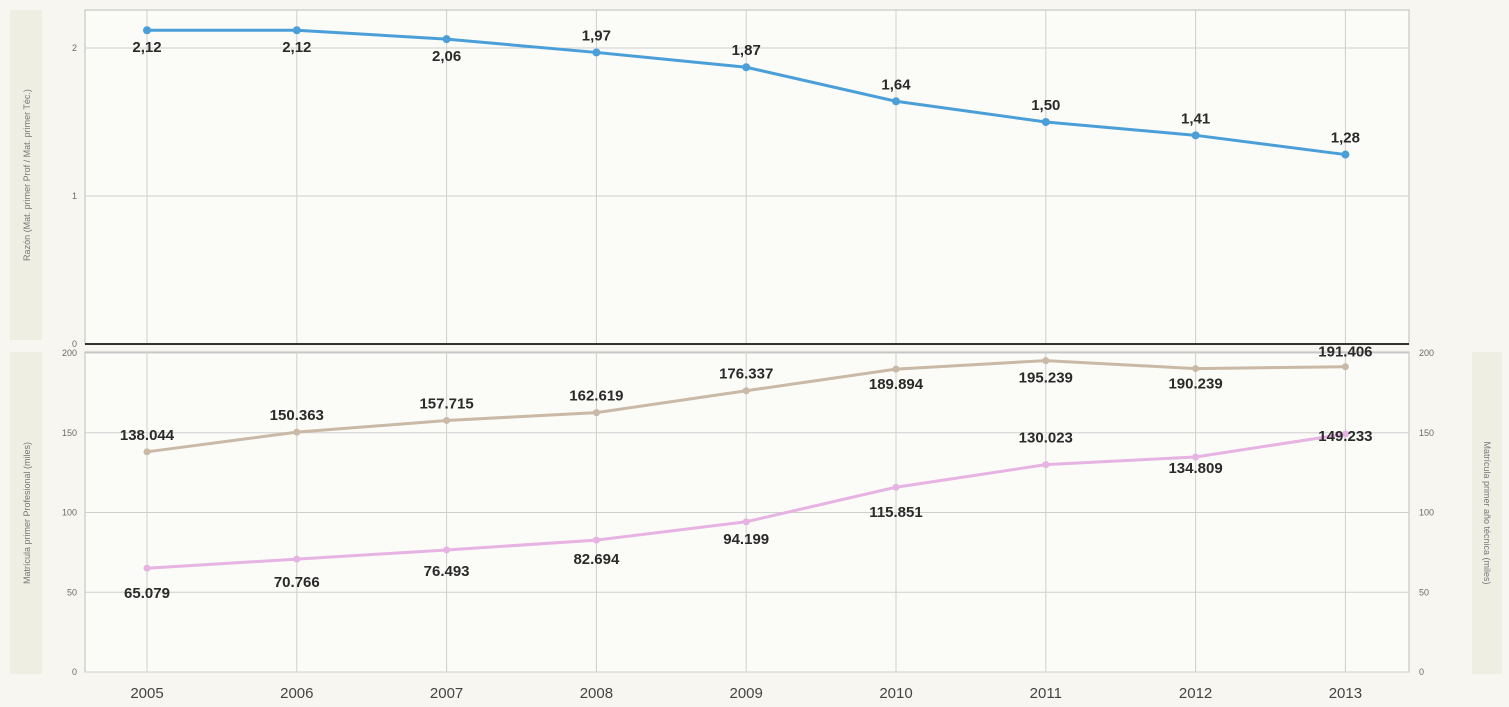 Image resolution: width=1509 pixels, height=707 pixels. What do you see at coordinates (895, 693) in the screenshot?
I see `x-tick-label: 2010` at bounding box center [895, 693].